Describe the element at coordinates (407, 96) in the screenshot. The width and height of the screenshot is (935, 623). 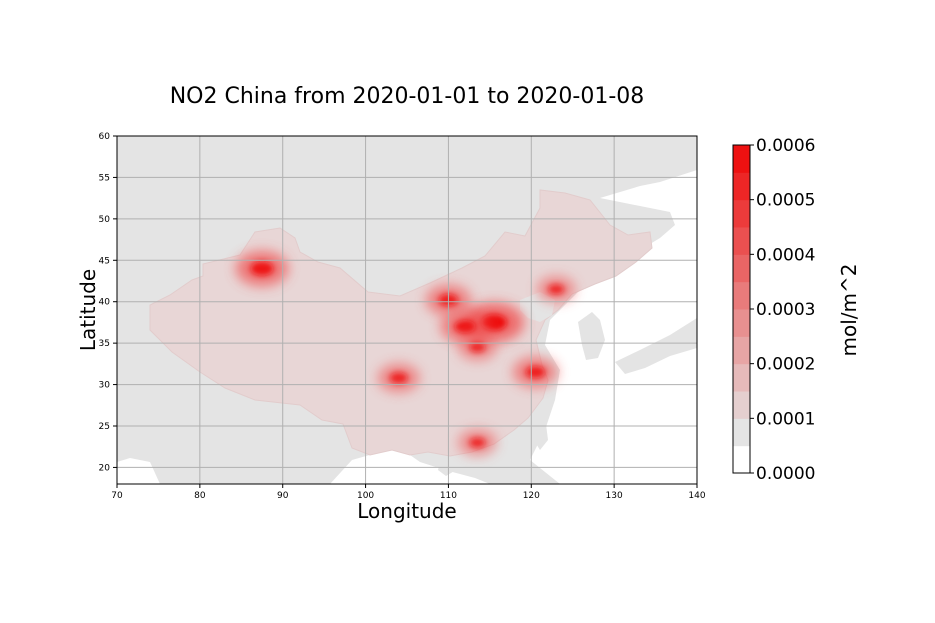
I see `chart-title: NO2 China from 2020-01-01 to 2020-01-08` at that location.